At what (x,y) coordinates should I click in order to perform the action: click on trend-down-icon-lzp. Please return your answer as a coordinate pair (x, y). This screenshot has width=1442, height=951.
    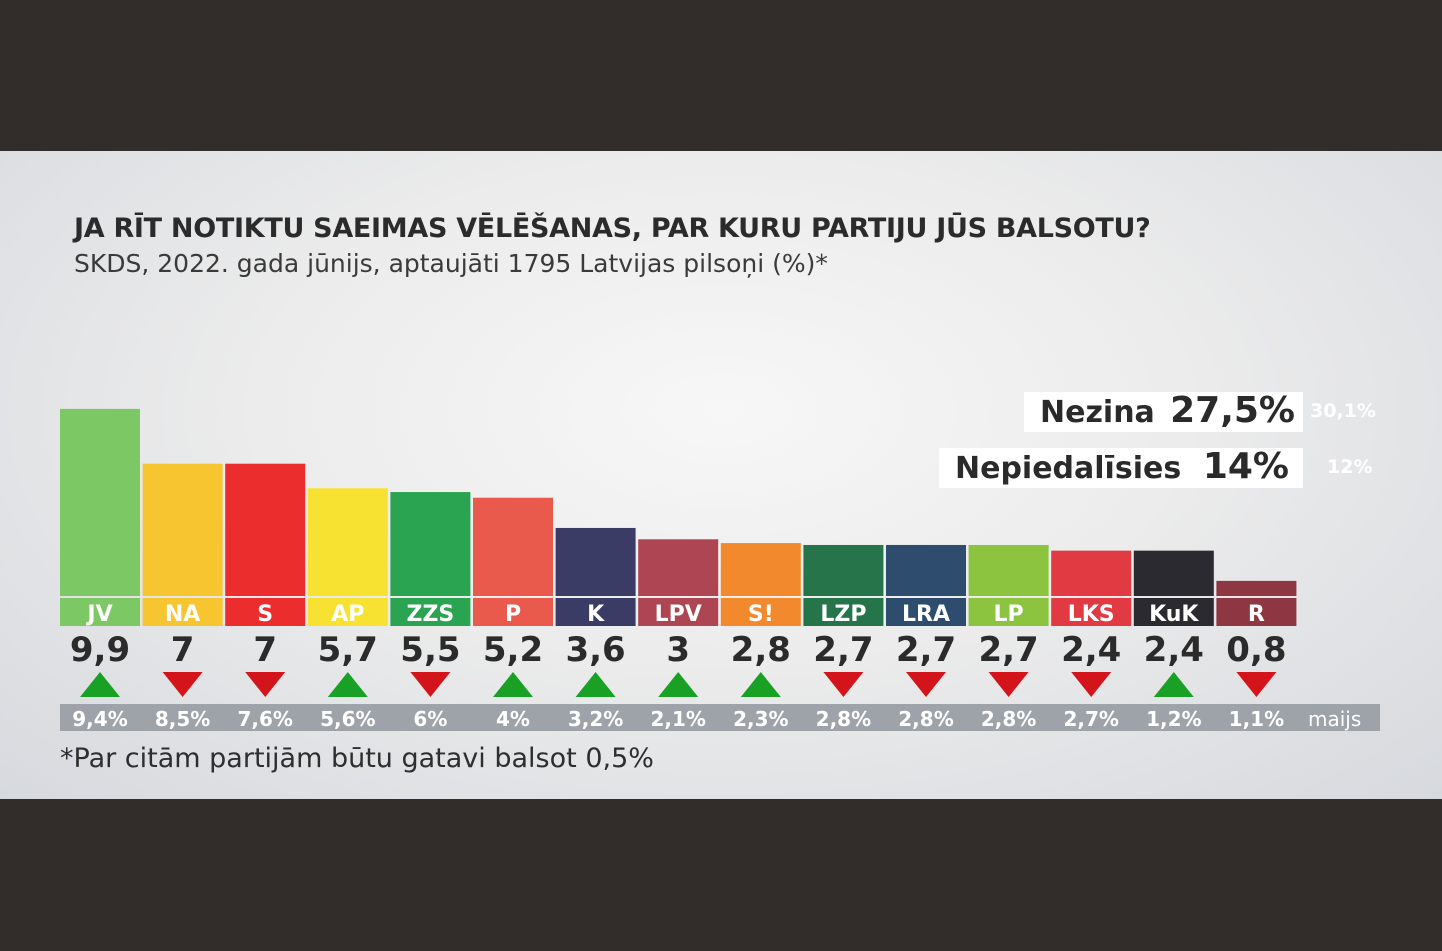
    Looking at the image, I should click on (843, 684).